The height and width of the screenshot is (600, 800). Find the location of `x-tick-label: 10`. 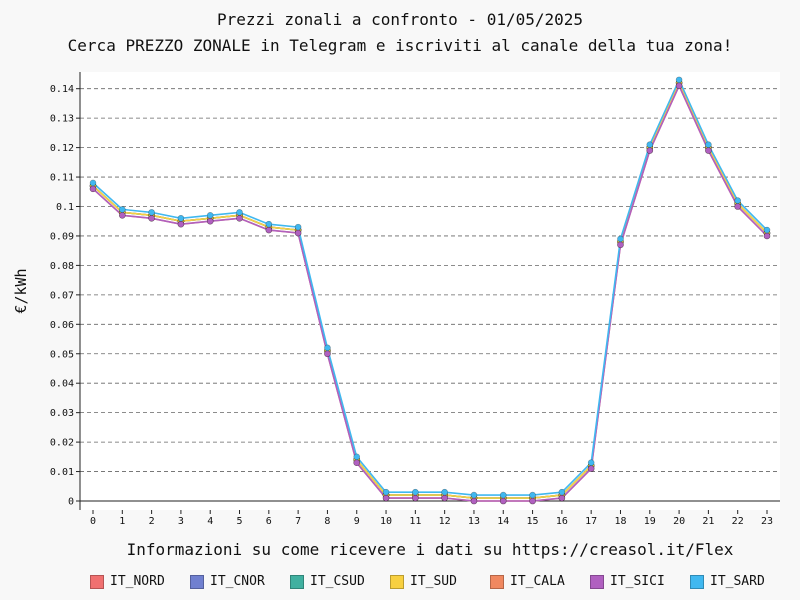

x-tick-label: 10 is located at coordinates (386, 521).